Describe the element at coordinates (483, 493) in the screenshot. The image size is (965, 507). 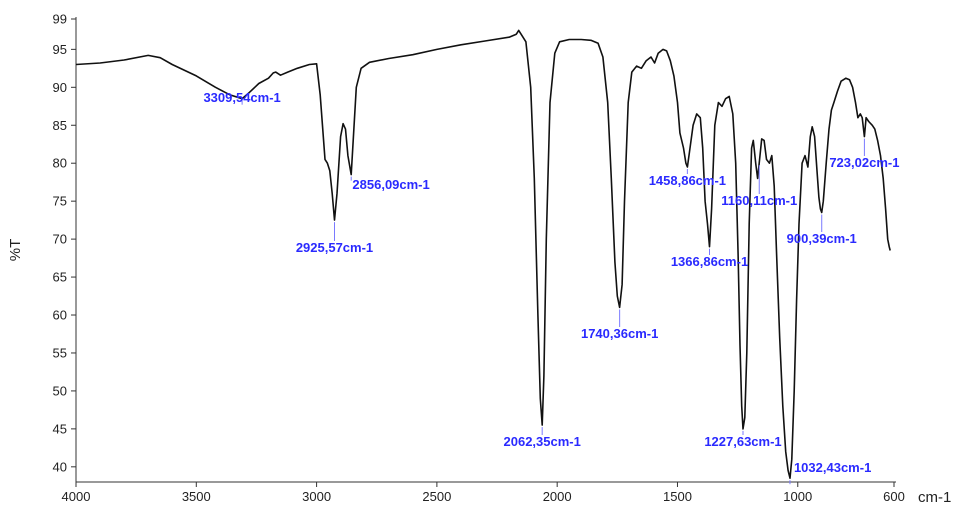
I see `x-axis-ticks: 4000 3500 3000 2500 2000 1500 1000 600` at that location.